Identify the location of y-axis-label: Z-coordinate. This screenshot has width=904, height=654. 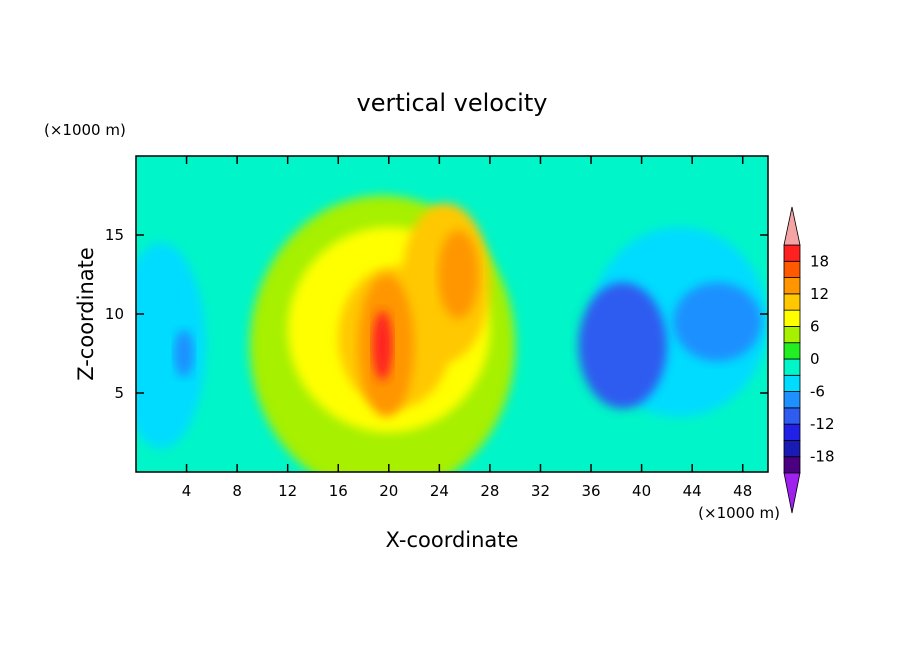
(86, 314).